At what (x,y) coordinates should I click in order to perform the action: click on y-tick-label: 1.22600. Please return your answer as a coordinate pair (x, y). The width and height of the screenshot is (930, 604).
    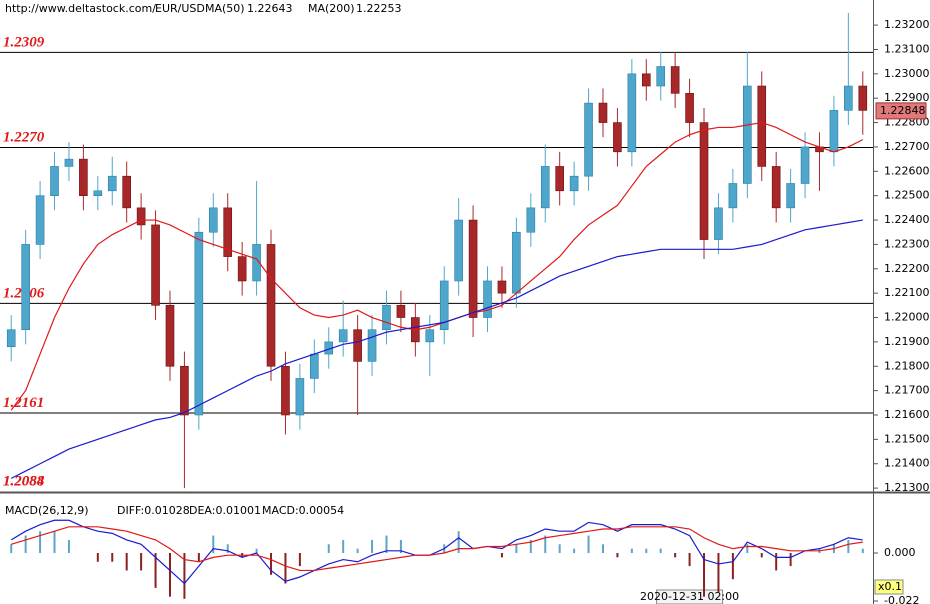
    Looking at the image, I should click on (907, 170).